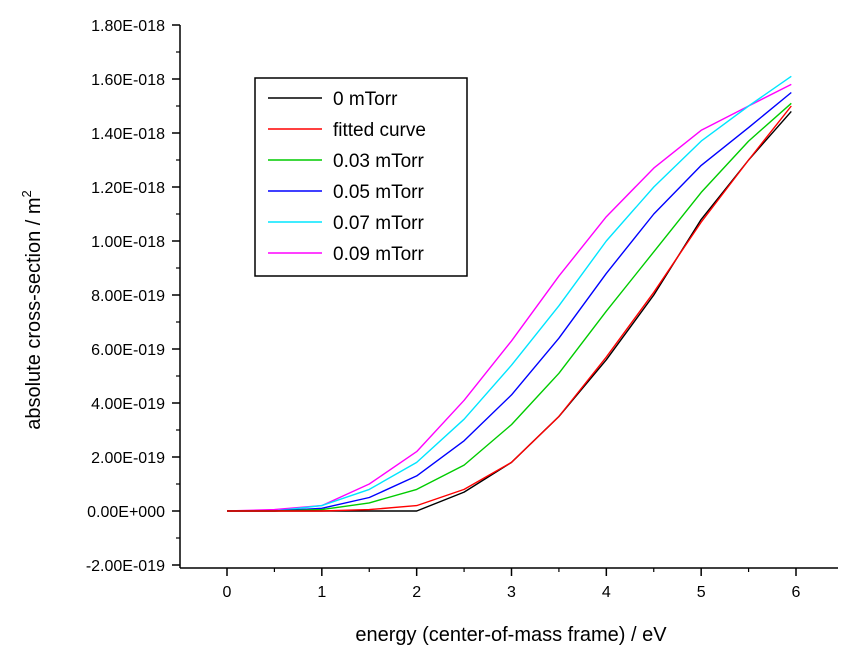 This screenshot has width=843, height=648. Describe the element at coordinates (128, 458) in the screenshot. I see `y-tick-label: 2.00E-019` at that location.